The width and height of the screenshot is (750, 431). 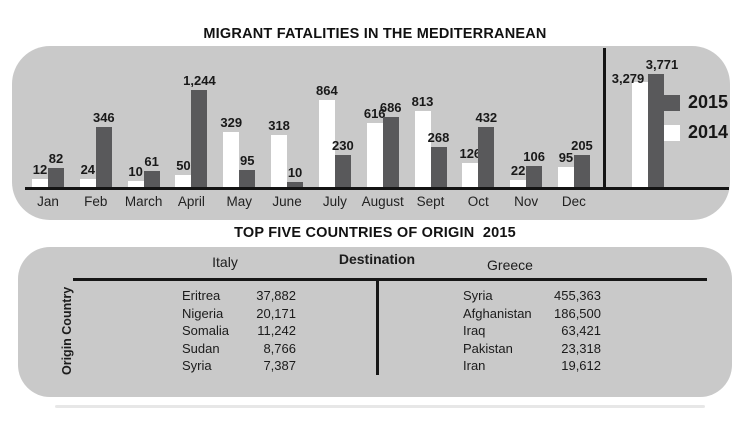 I want to click on bar-2014-oct, so click(x=470, y=175).